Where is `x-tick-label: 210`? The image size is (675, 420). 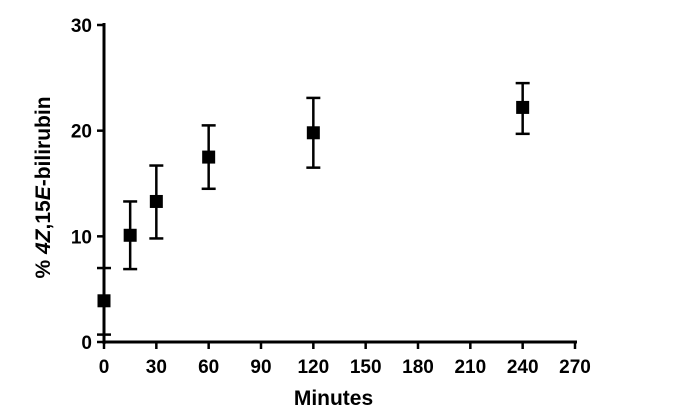 x-tick-label: 210 is located at coordinates (470, 367).